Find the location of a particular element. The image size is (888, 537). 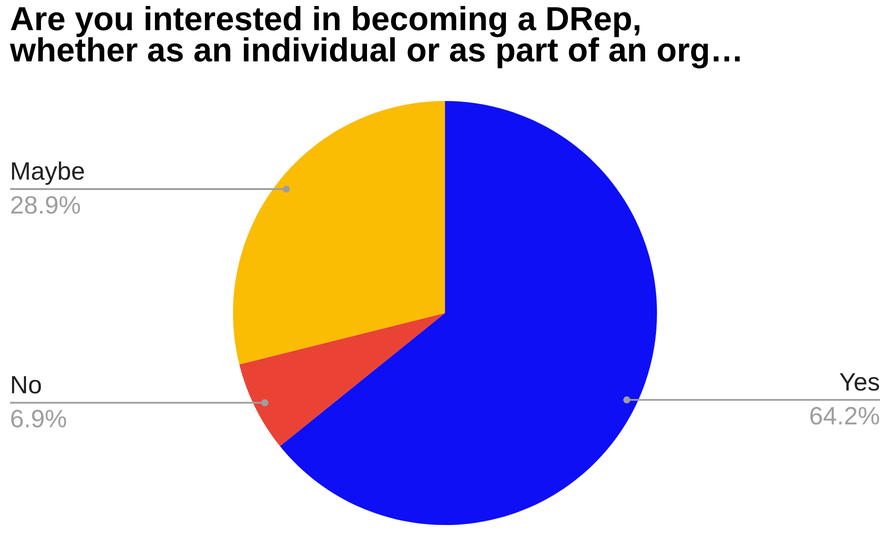

slice-label: Yes is located at coordinates (860, 382).